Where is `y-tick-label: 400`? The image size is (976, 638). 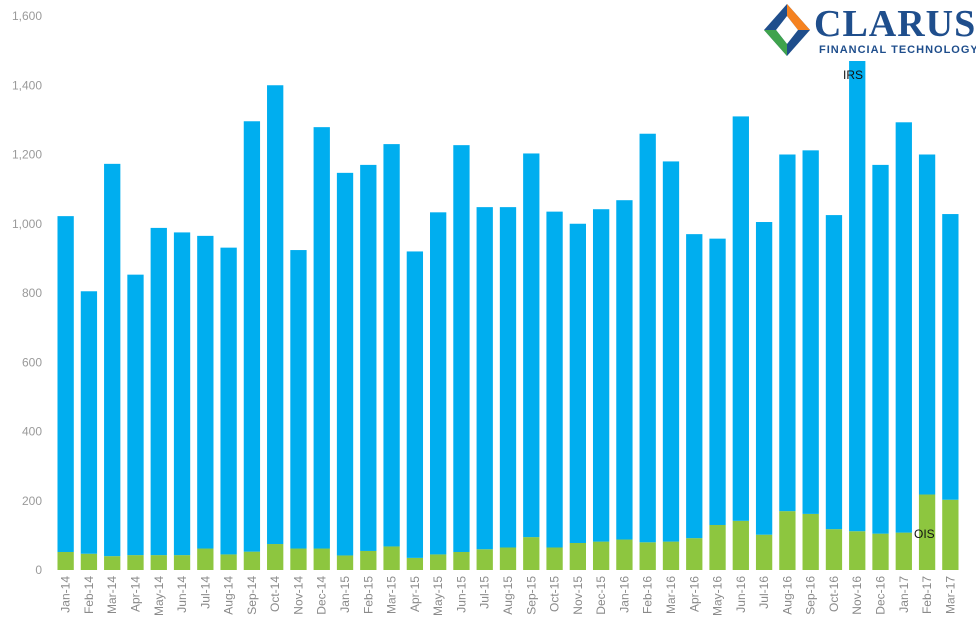
y-tick-label: 400 is located at coordinates (32, 432).